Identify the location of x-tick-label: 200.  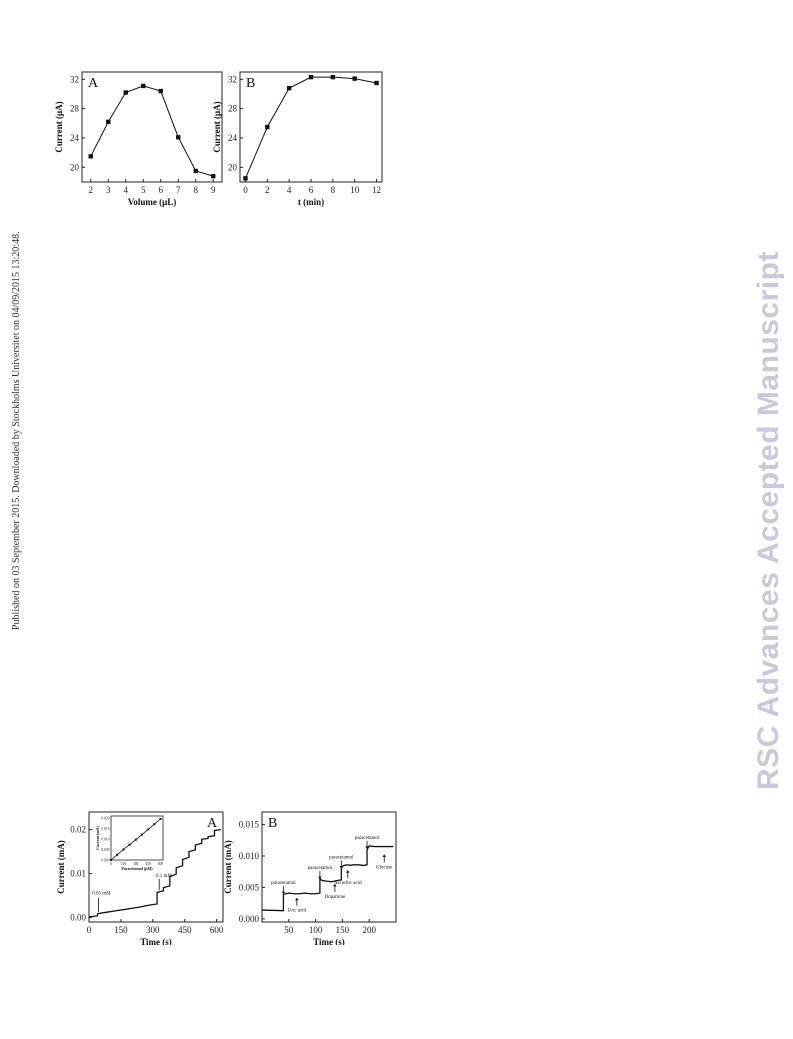
(369, 930).